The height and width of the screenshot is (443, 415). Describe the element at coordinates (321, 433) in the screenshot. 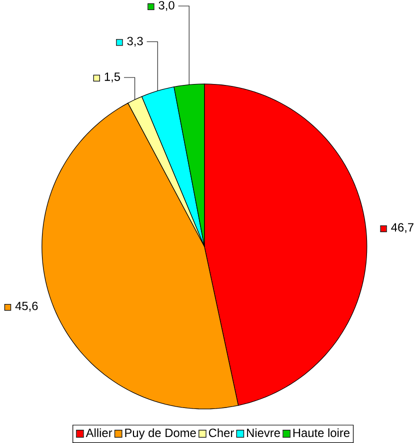

I see `legend-label: Haute loire` at that location.